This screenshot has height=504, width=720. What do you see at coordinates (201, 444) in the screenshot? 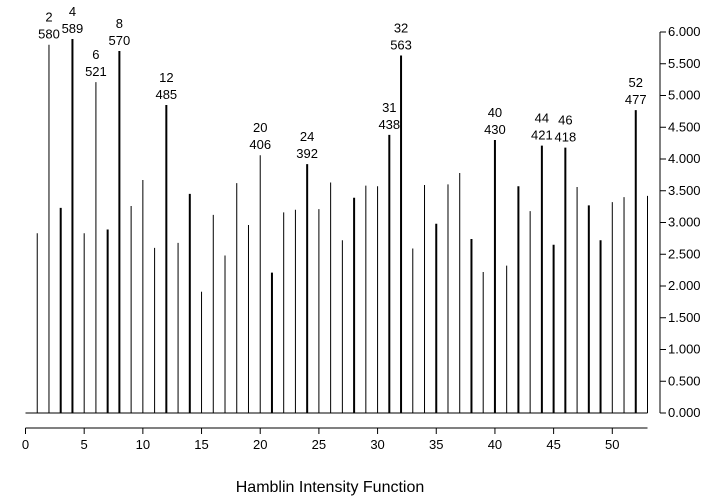
I see `x-tick-label: 15` at bounding box center [201, 444].